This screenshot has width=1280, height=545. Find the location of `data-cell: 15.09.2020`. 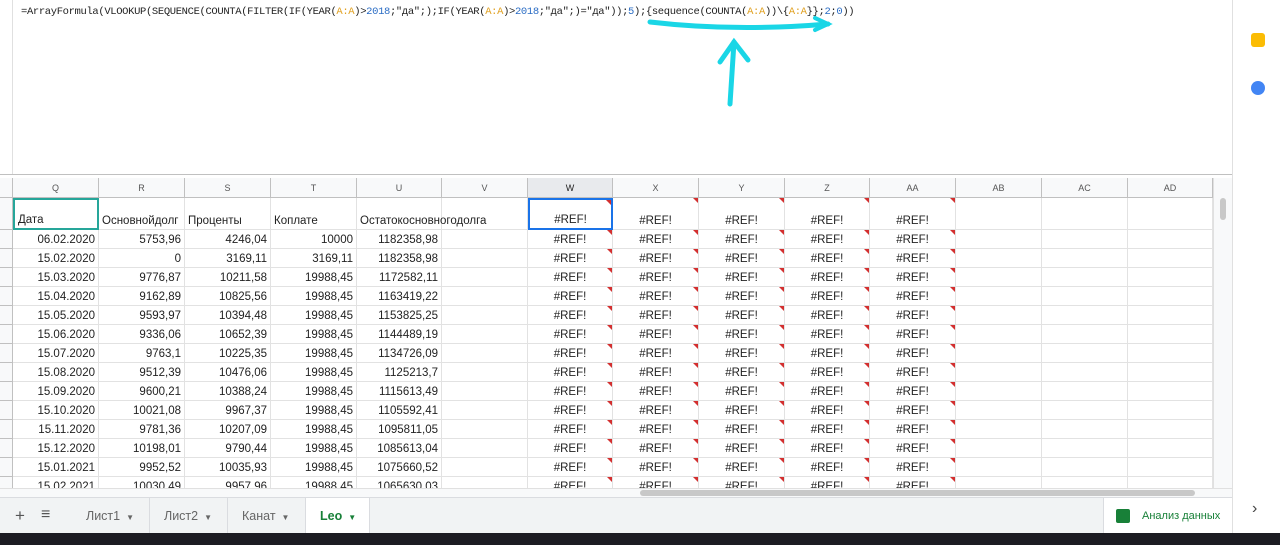

data-cell: 15.09.2020 is located at coordinates (56, 391).